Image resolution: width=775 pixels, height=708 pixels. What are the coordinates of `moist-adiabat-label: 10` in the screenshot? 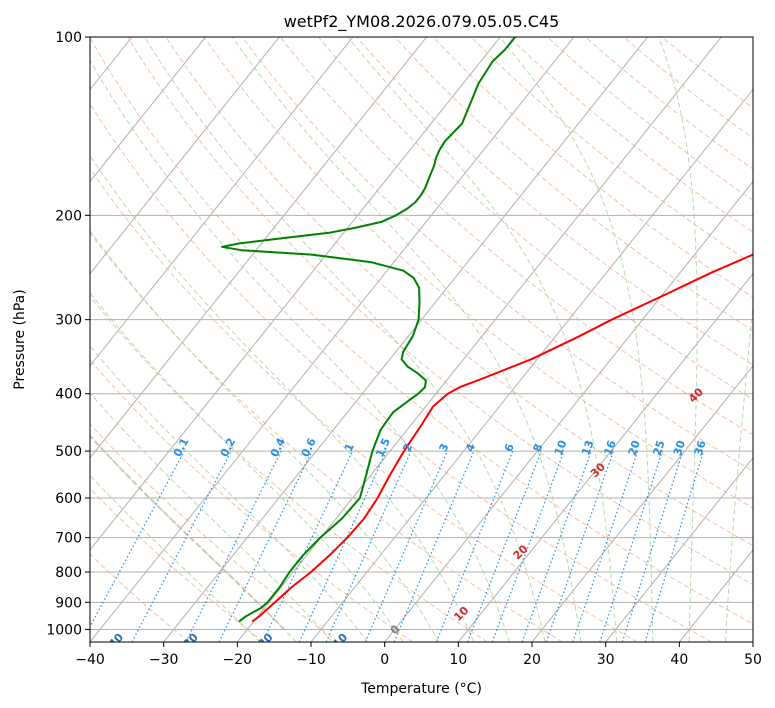 It's located at (461, 614).